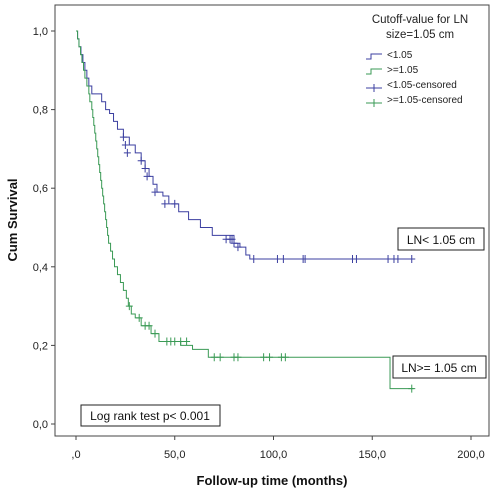 The image size is (500, 495). I want to click on legend-symbol-ge105, so click(374, 71).